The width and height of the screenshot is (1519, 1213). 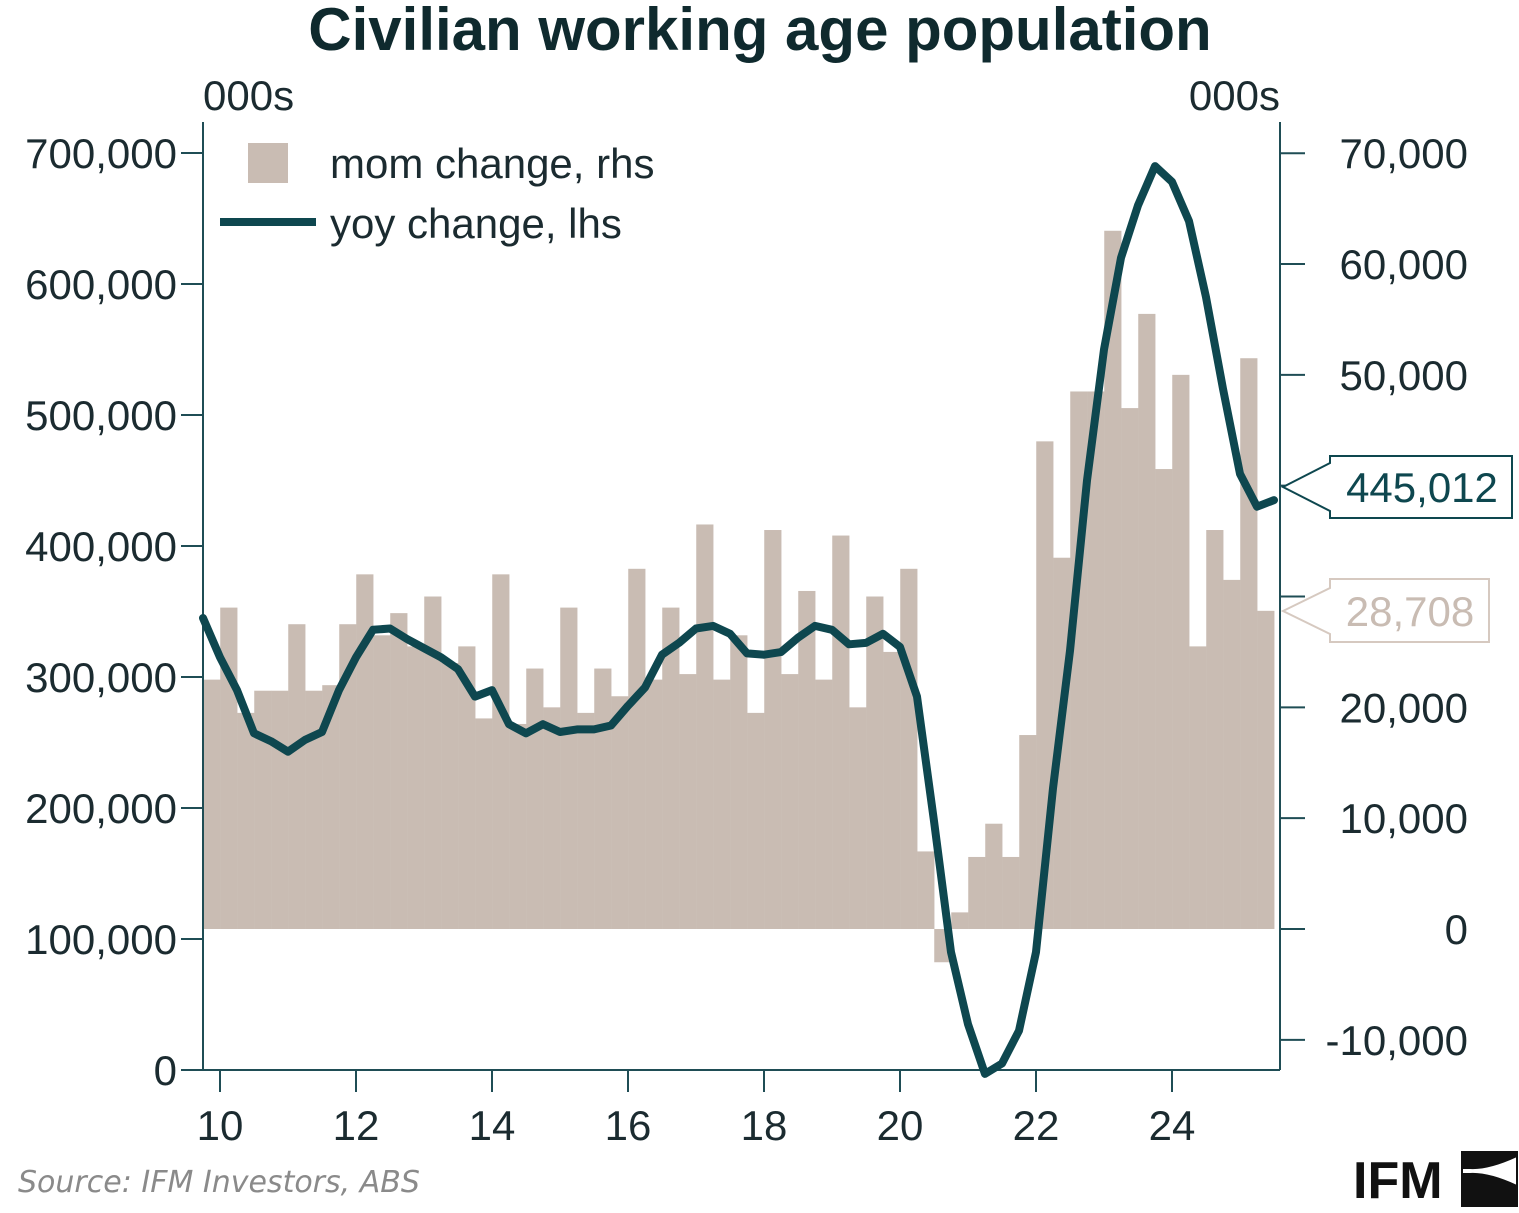 I want to click on x-tick-label: 14, so click(x=492, y=1125).